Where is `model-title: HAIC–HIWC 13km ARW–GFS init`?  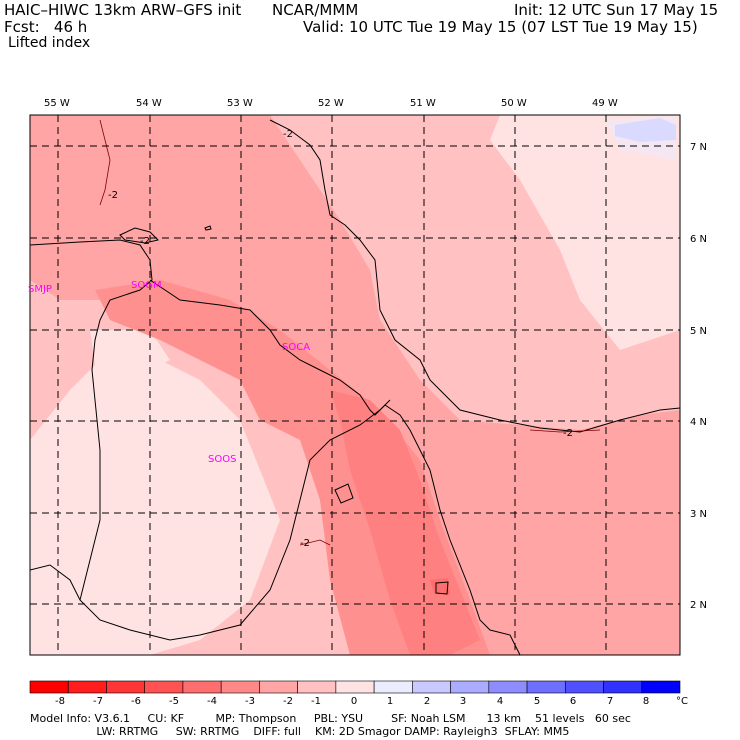
model-title: HAIC–HIWC 13km ARW–GFS init is located at coordinates (123, 10).